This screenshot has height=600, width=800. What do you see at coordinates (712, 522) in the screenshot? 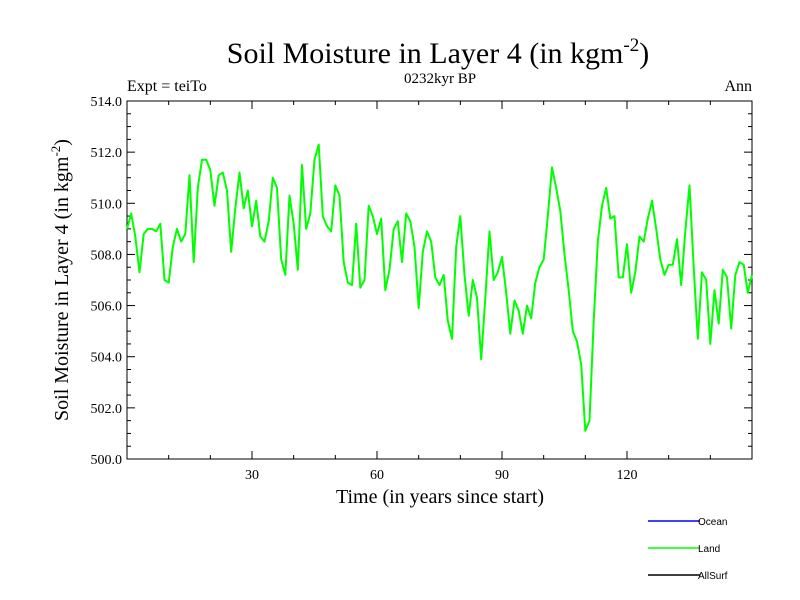
I see `legend-label-ocean: Ocean` at bounding box center [712, 522].